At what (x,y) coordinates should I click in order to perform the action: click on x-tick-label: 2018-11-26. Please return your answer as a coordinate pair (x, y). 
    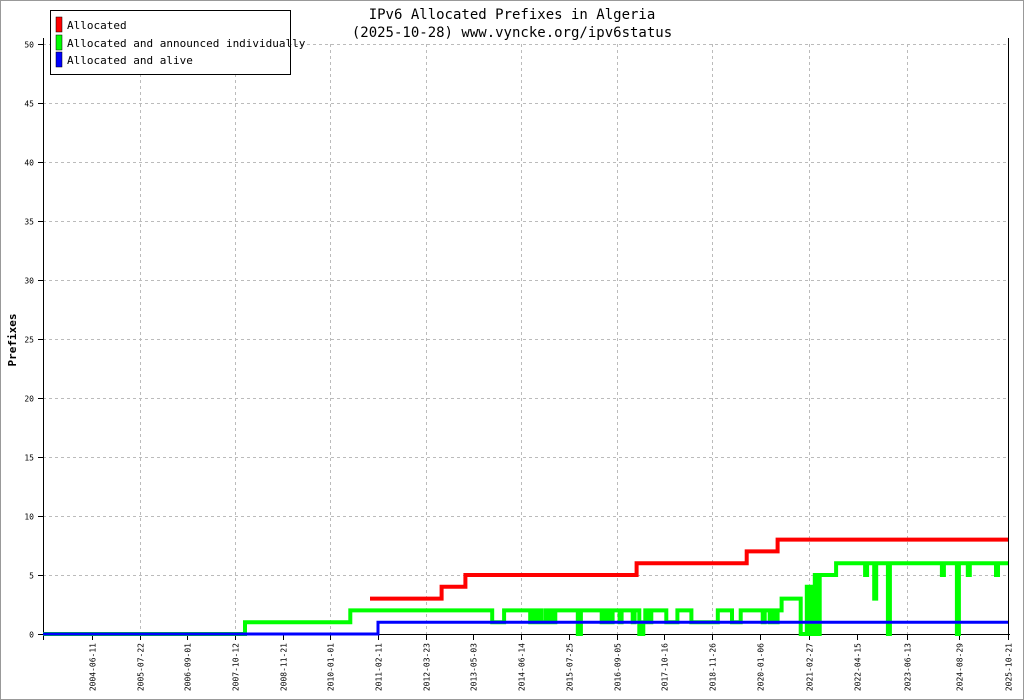
    Looking at the image, I should click on (713, 667).